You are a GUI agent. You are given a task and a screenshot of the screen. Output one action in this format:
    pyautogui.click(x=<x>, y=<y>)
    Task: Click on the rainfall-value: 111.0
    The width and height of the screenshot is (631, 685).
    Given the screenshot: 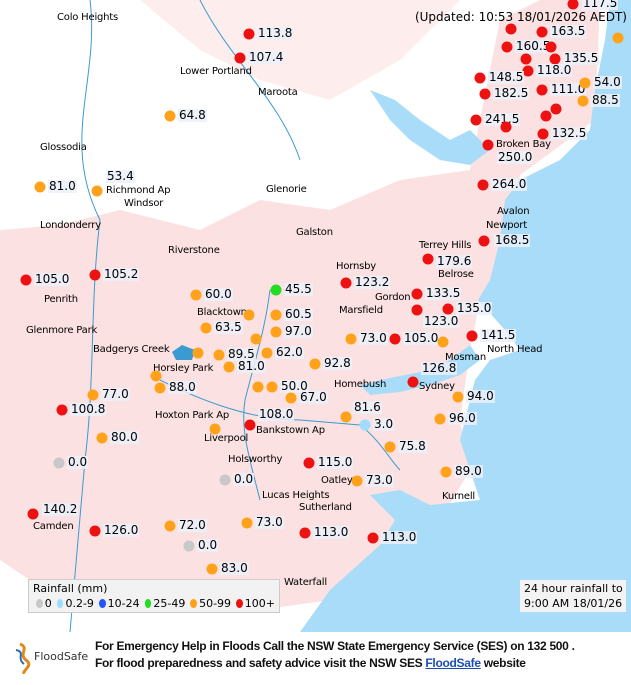 What is the action you would take?
    pyautogui.click(x=568, y=89)
    